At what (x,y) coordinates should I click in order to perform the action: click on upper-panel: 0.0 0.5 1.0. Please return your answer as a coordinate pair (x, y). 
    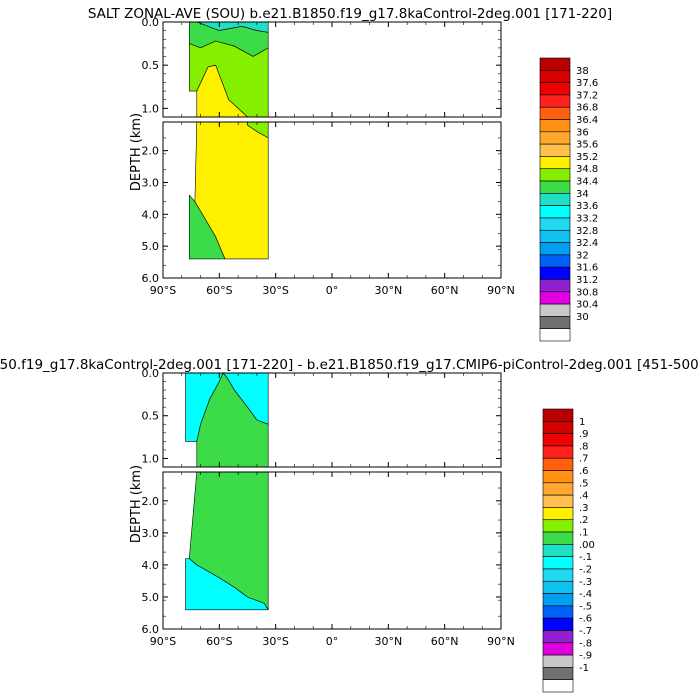
    Looking at the image, I should click on (322, 417).